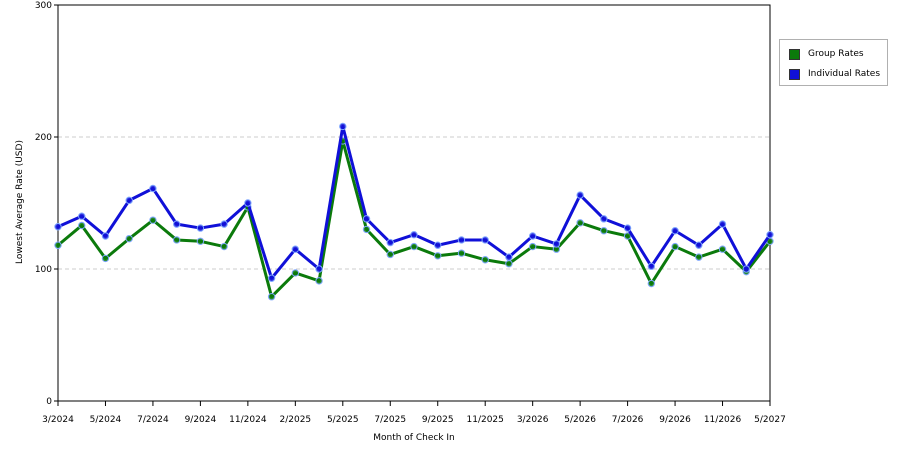 The image size is (900, 454). What do you see at coordinates (844, 74) in the screenshot?
I see `legend-label-individual-rates: Individual Rates` at bounding box center [844, 74].